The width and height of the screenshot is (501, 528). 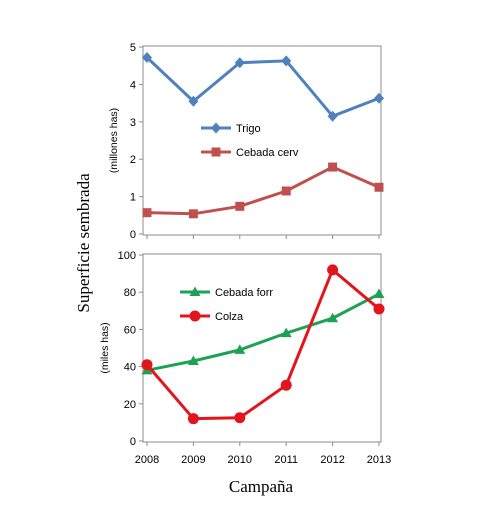 What do you see at coordinates (130, 330) in the screenshot?
I see `bottom-y-tick-label: 60` at bounding box center [130, 330].